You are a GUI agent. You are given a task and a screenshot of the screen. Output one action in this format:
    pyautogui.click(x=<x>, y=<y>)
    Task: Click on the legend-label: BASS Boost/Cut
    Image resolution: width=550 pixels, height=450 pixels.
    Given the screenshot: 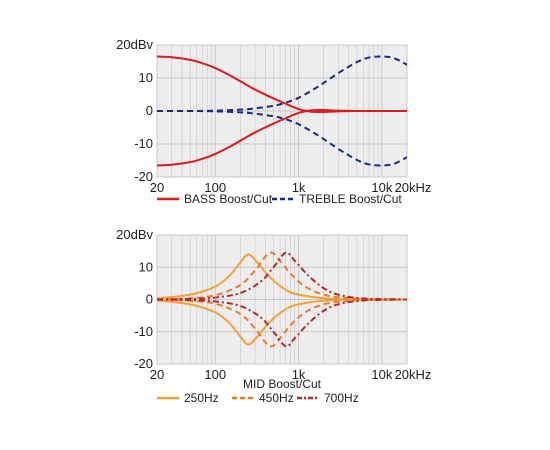 What is the action you would take?
    pyautogui.click(x=228, y=199)
    